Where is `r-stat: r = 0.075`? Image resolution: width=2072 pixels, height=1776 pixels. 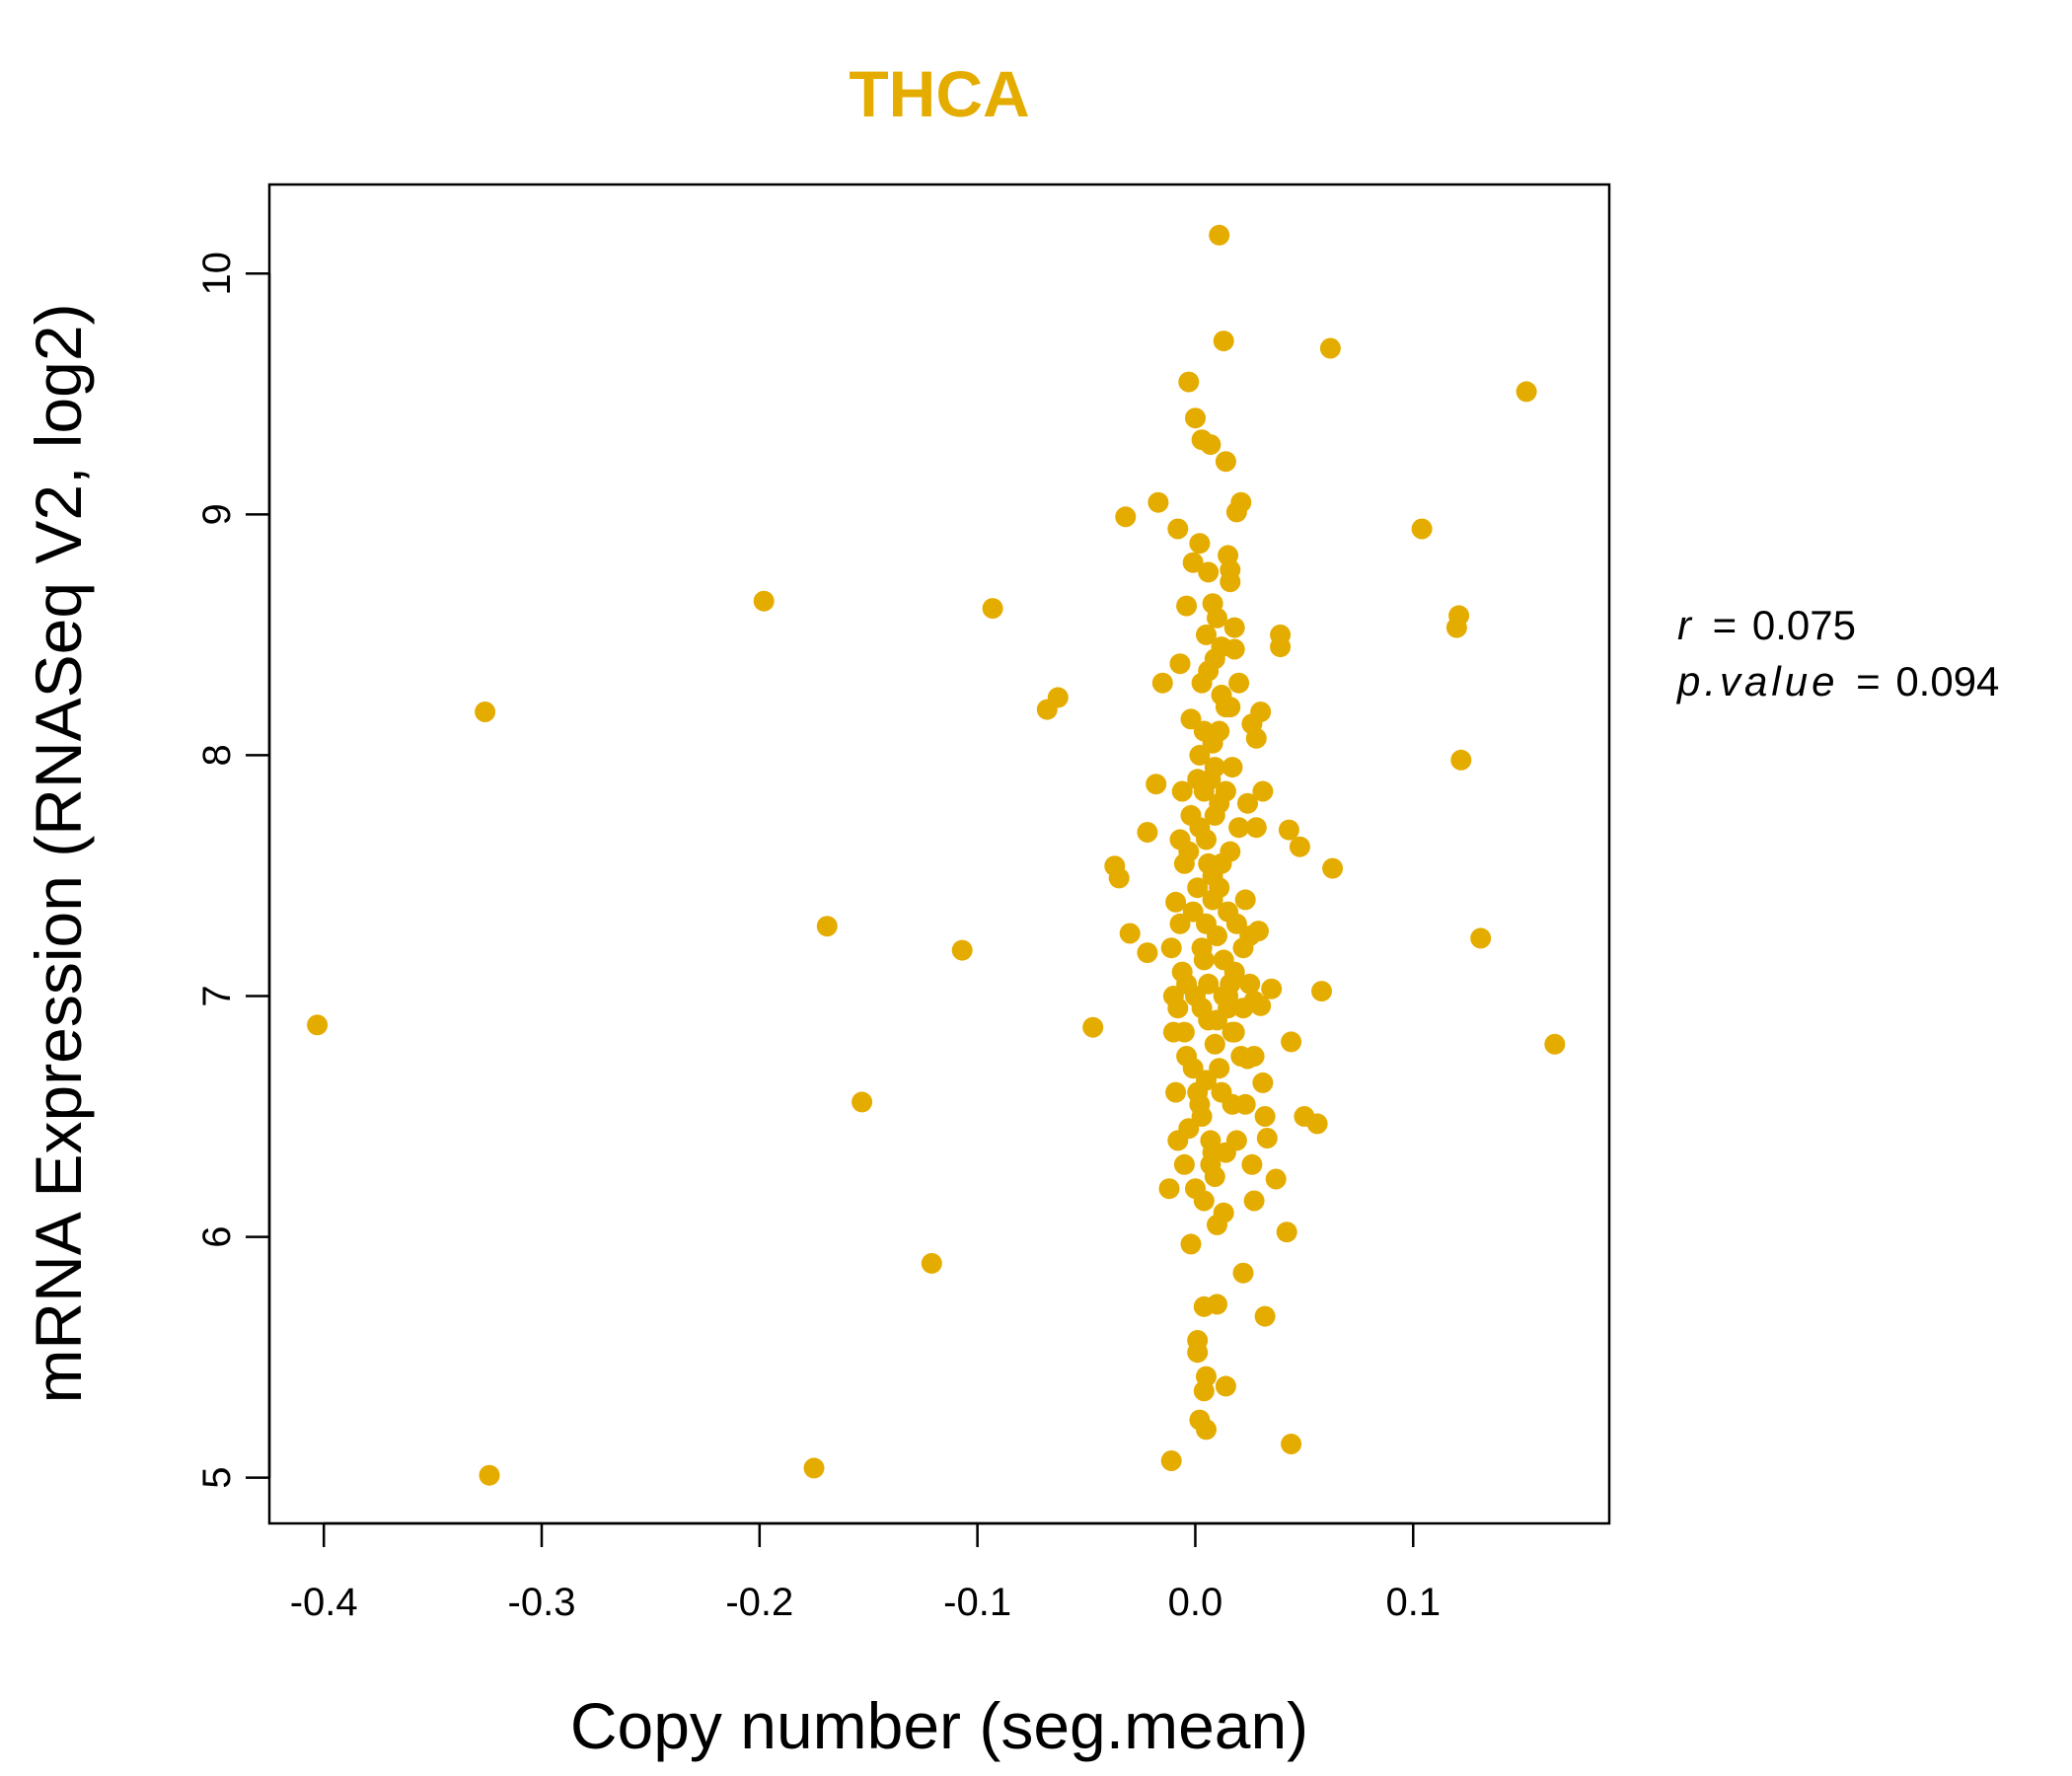 r-stat: r = 0.075 is located at coordinates (1766, 625).